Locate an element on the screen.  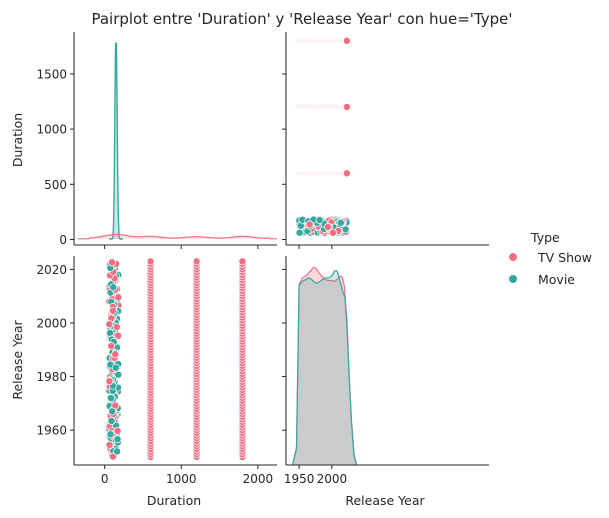
x-axis-label-release-year: Release Year is located at coordinates (385, 500).